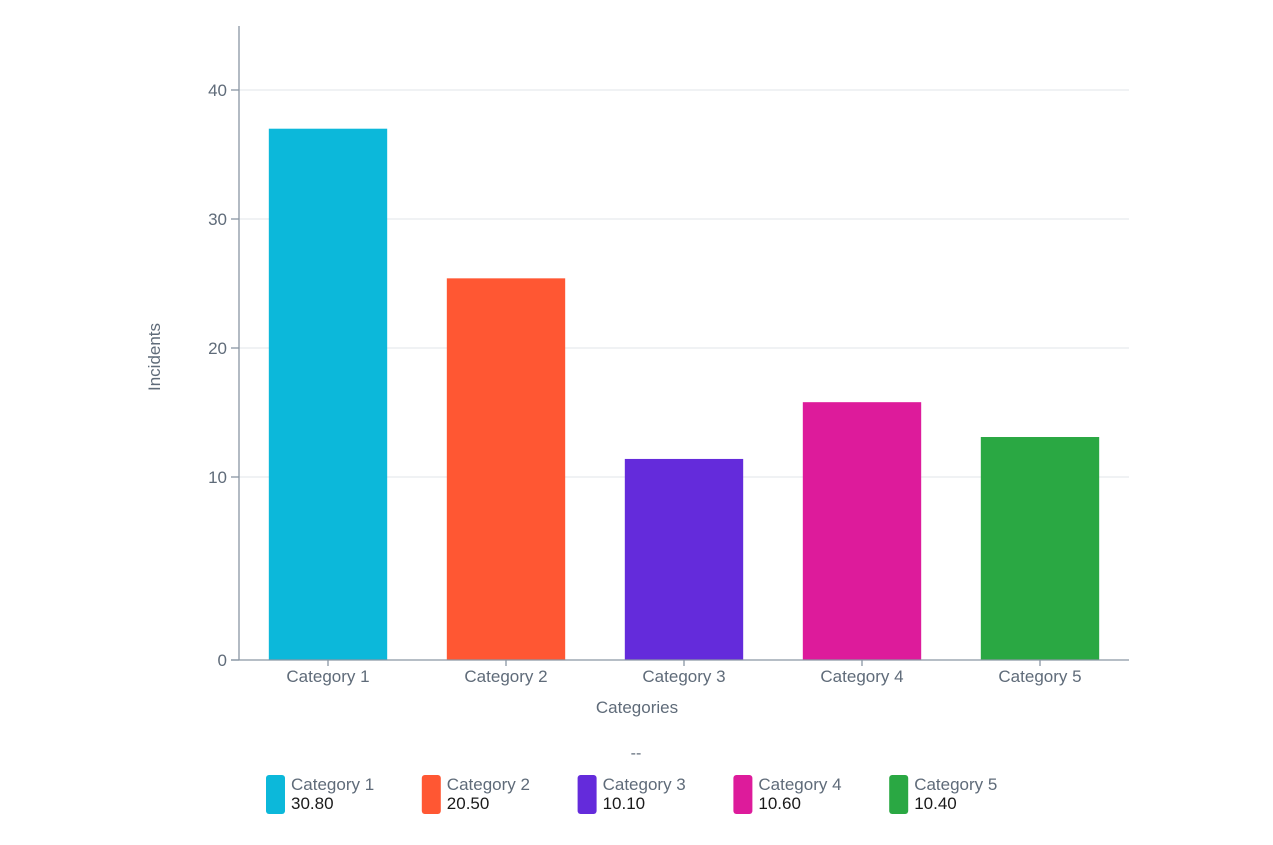 The width and height of the screenshot is (1273, 845). Describe the element at coordinates (644, 784) in the screenshot. I see `legend-label: Category 3` at that location.